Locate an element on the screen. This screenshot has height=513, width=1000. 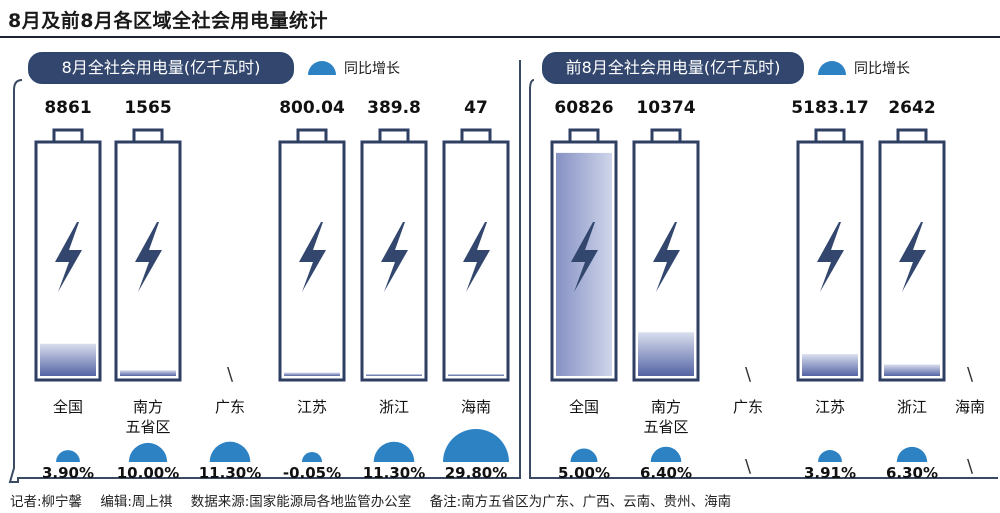
panel-2-value-label: 60826 is located at coordinates (583, 108).